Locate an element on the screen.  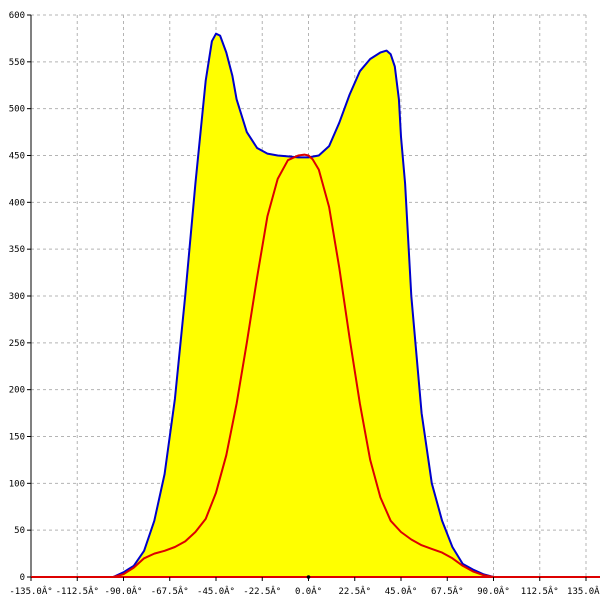
x-tick-label: -90.0Â° is located at coordinates (124, 591).